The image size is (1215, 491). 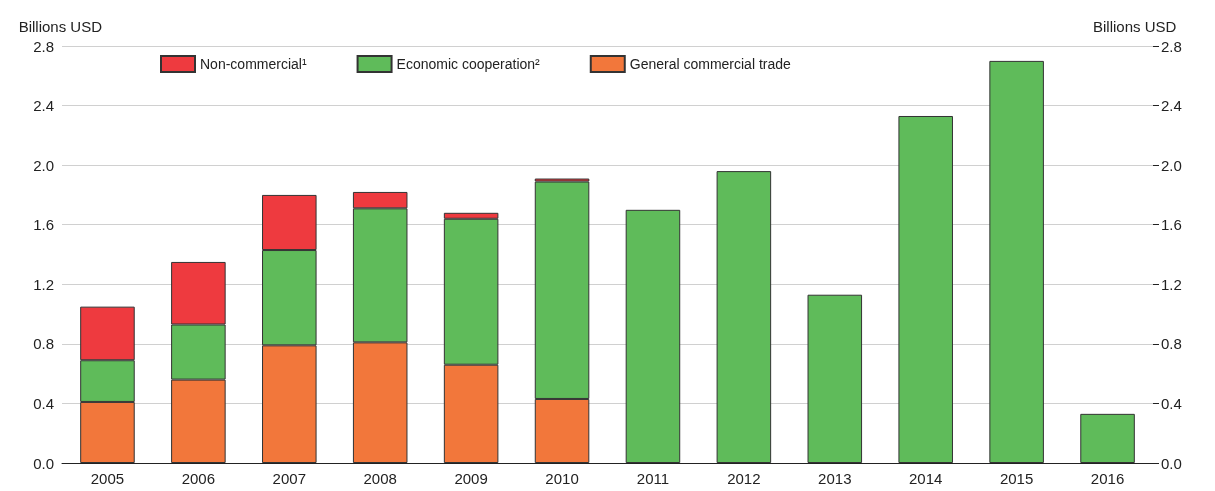 What do you see at coordinates (43, 463) in the screenshot?
I see `y-tick-label: 0.0` at bounding box center [43, 463].